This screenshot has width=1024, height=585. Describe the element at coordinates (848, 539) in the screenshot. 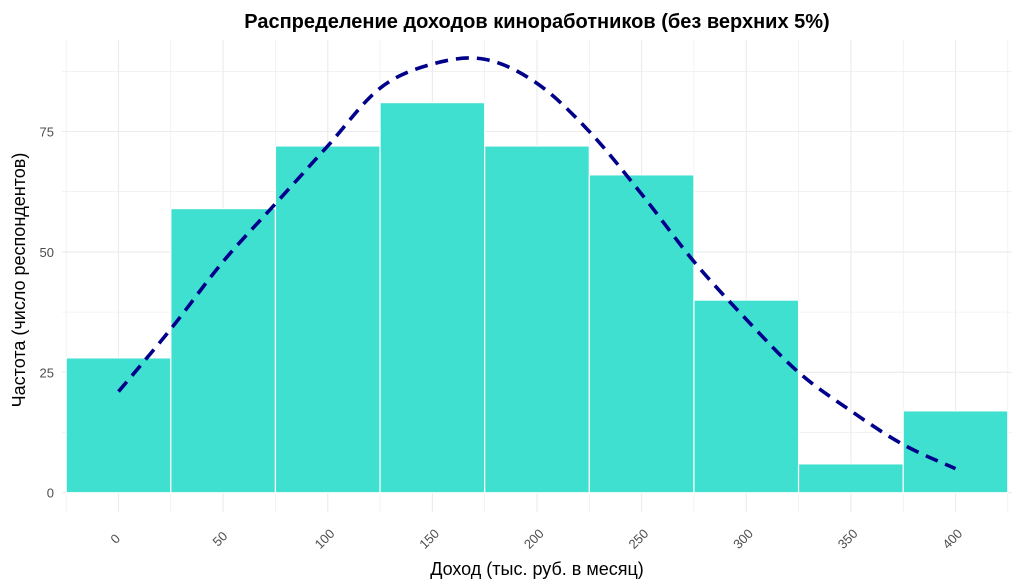

I see `x-tick-label: 350` at that location.